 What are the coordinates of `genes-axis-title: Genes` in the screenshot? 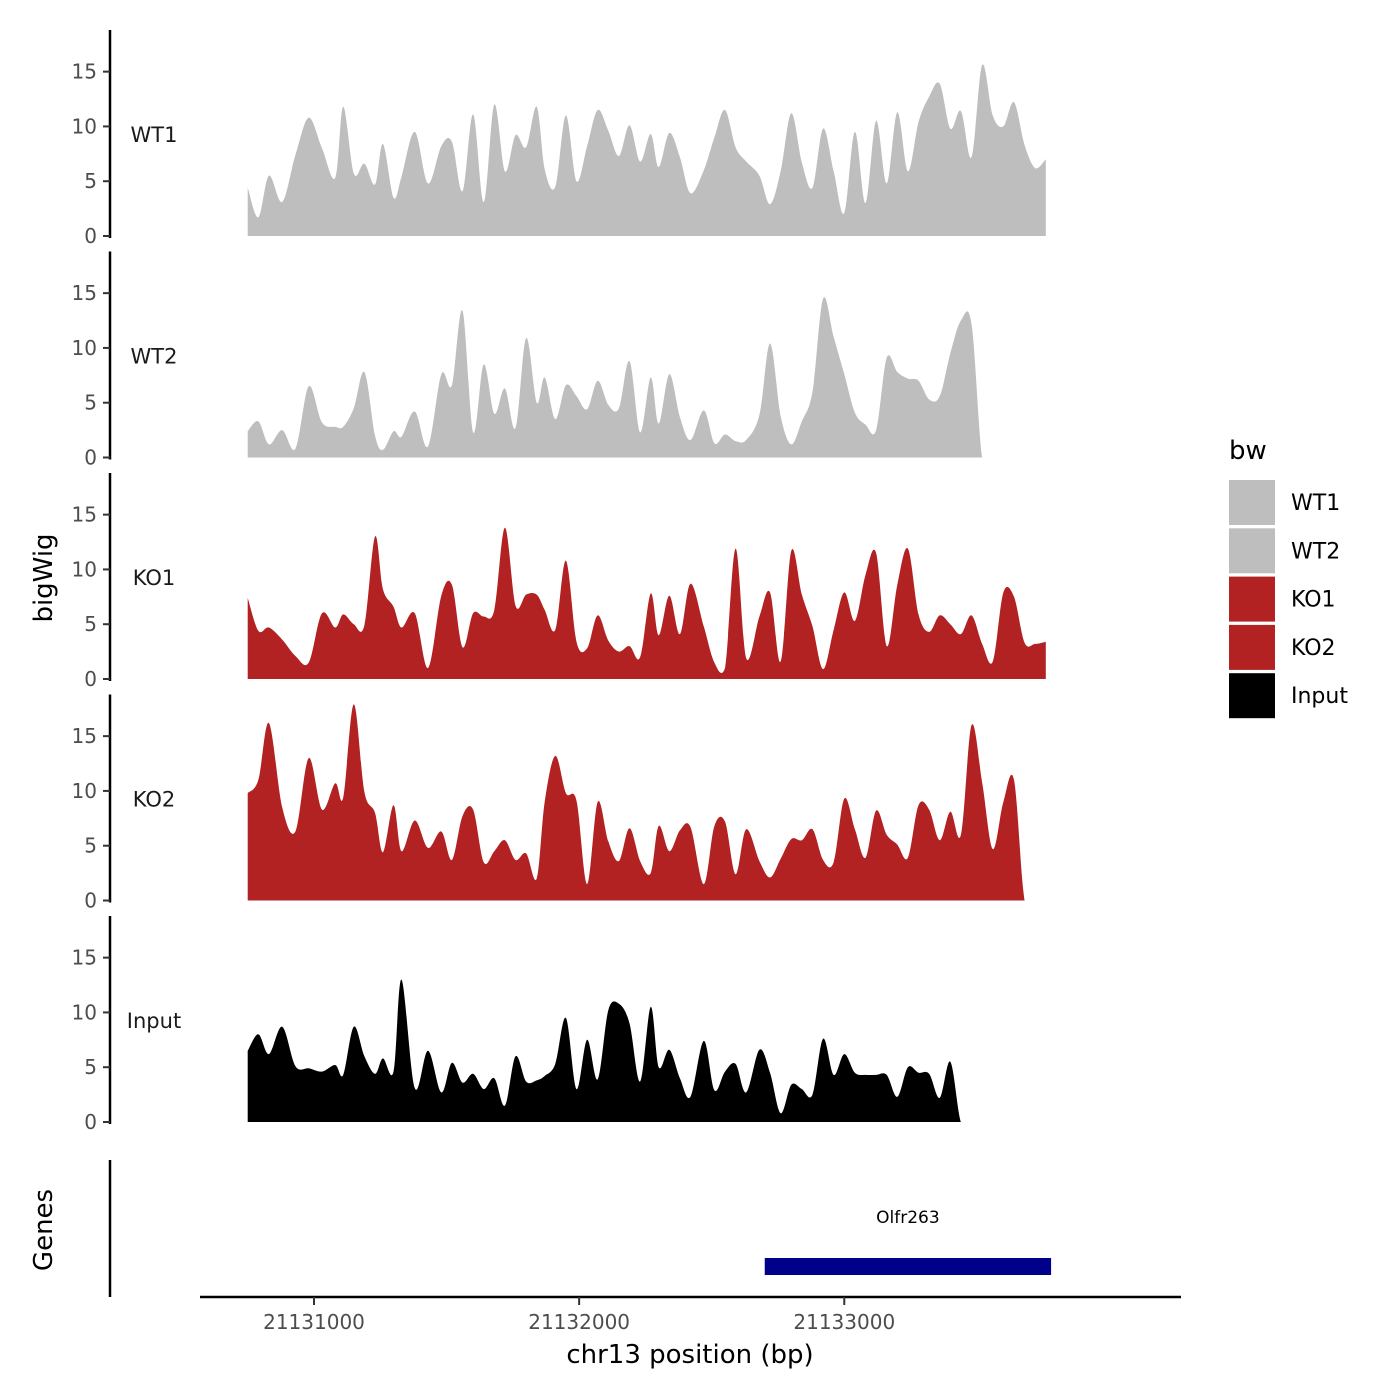 It's located at (44, 1230).